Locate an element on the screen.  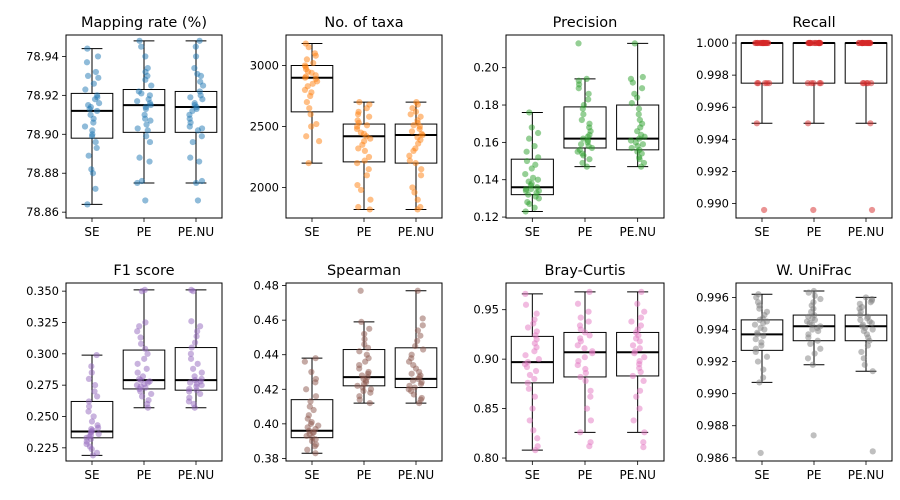
y-tick-label: 0.350 is located at coordinates (42, 291).